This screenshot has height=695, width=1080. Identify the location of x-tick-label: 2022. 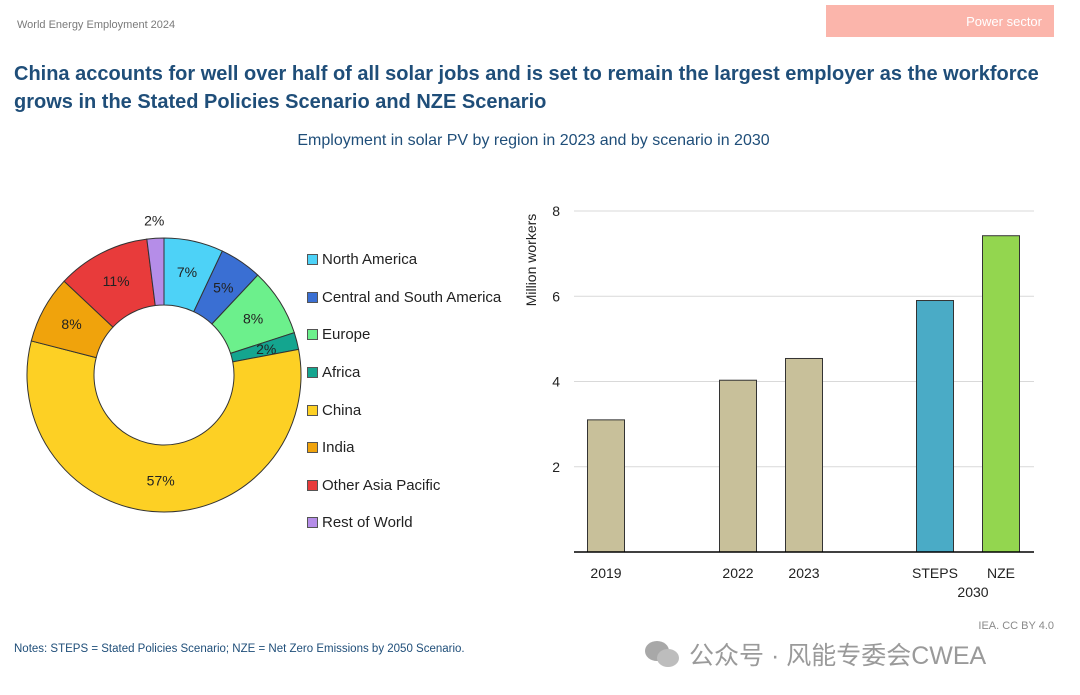
(737, 573).